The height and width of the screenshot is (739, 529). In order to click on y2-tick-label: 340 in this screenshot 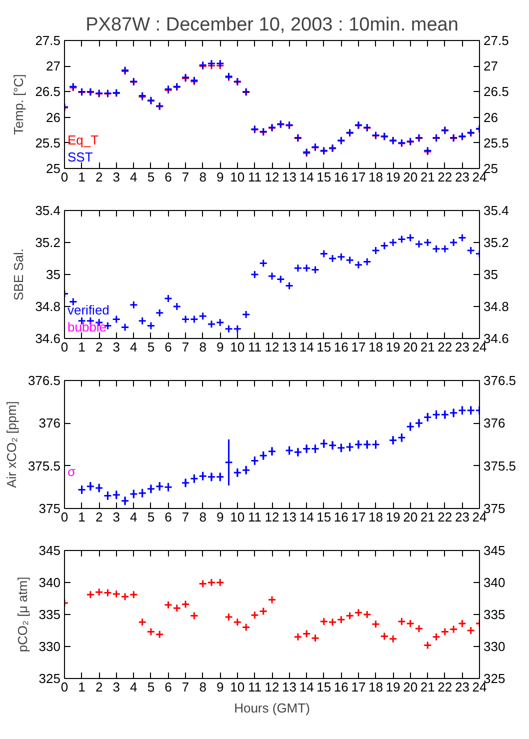, I will do `click(495, 582)`.